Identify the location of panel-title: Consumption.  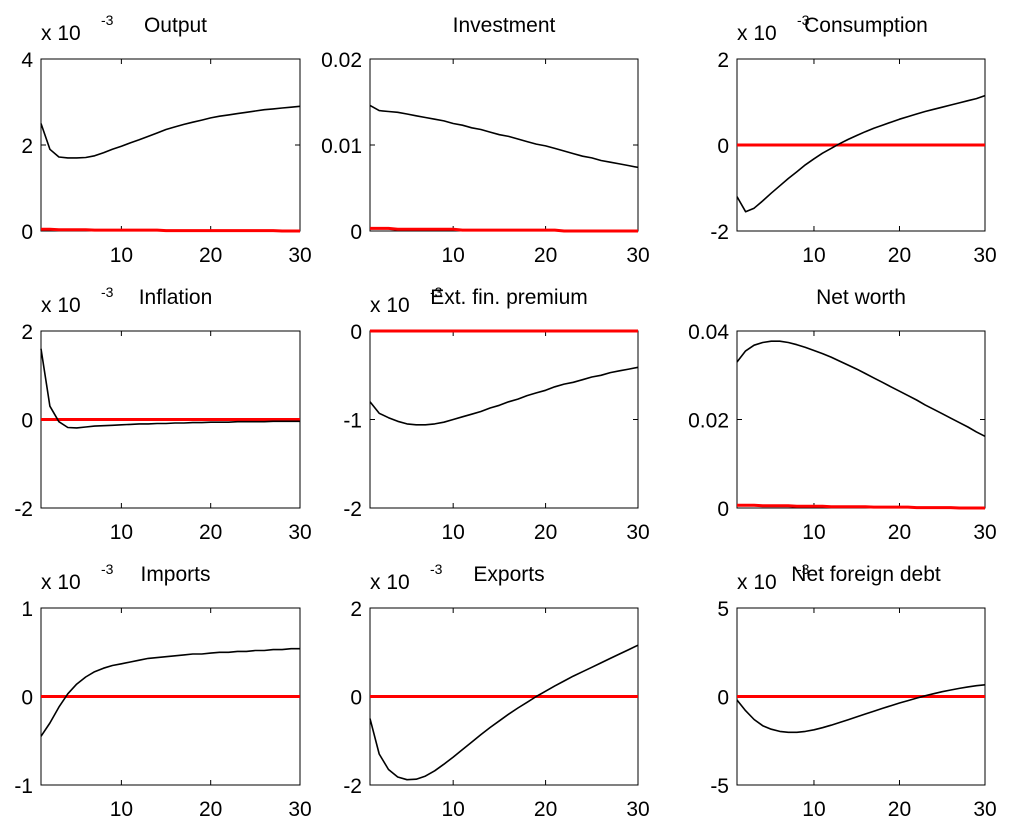
(866, 25).